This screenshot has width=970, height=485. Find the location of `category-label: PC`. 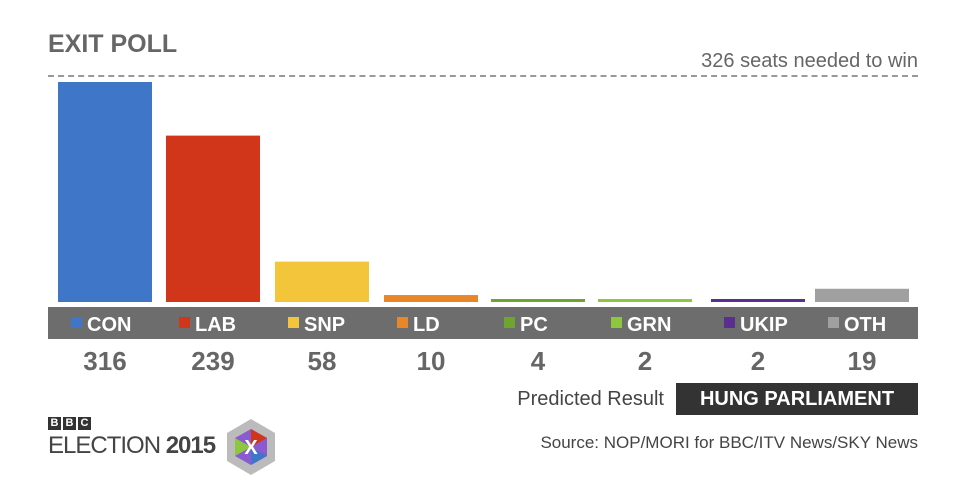

category-label: PC is located at coordinates (534, 325).